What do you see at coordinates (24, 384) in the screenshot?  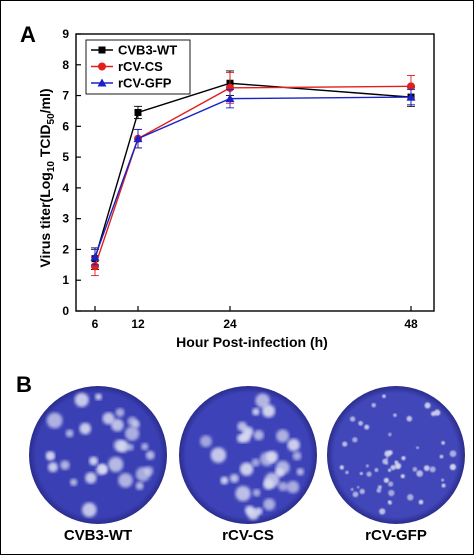 I see `panel-b-label: B` at bounding box center [24, 384].